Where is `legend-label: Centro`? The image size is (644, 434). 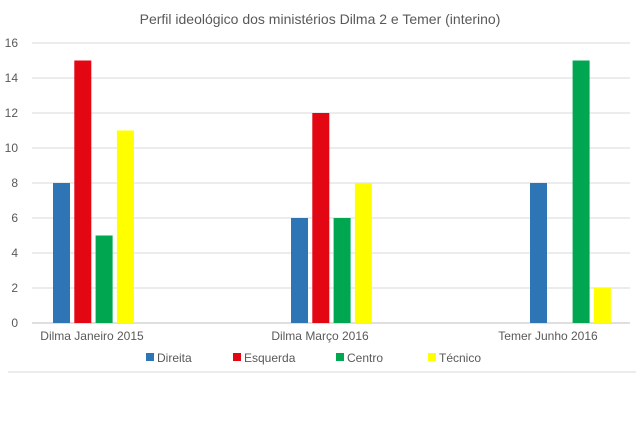 legend-label: Centro is located at coordinates (365, 358).